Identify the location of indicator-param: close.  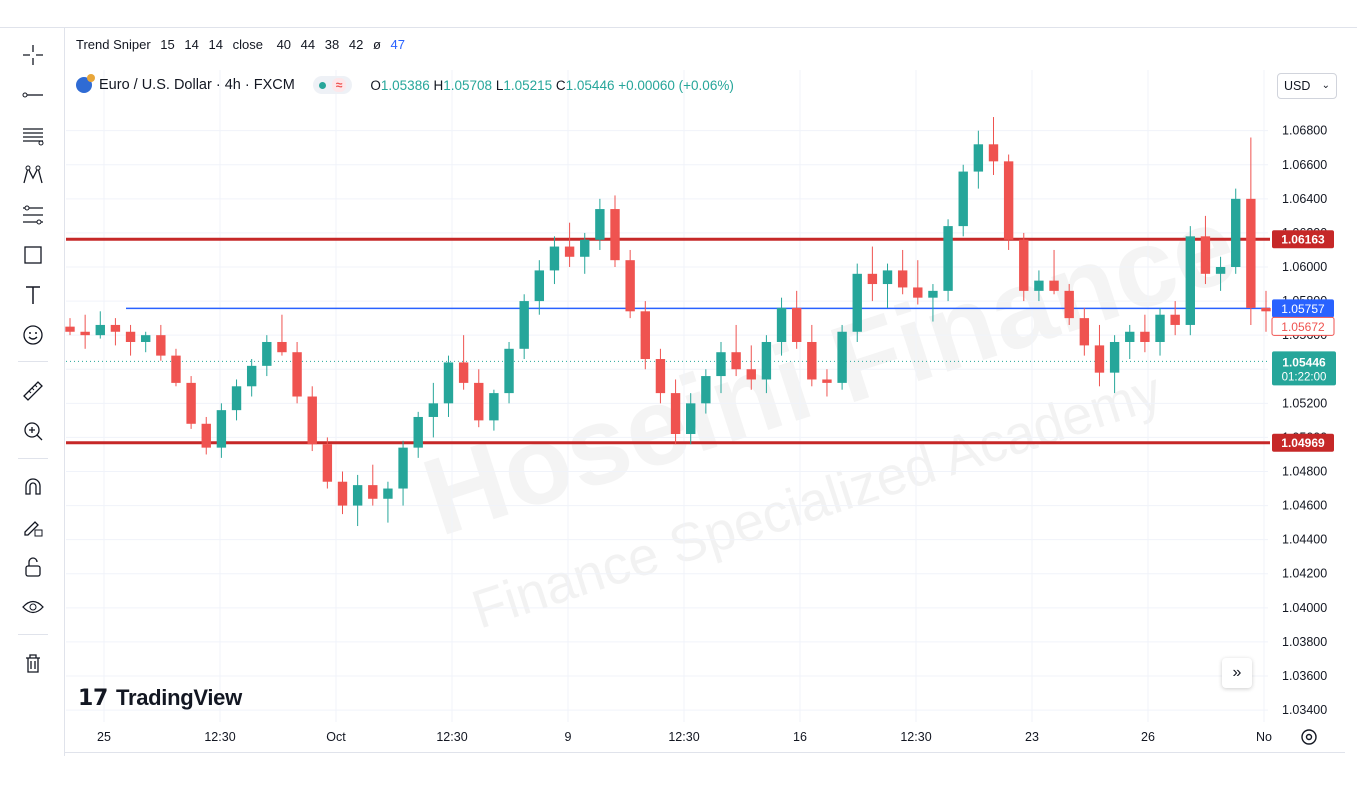
(247, 44).